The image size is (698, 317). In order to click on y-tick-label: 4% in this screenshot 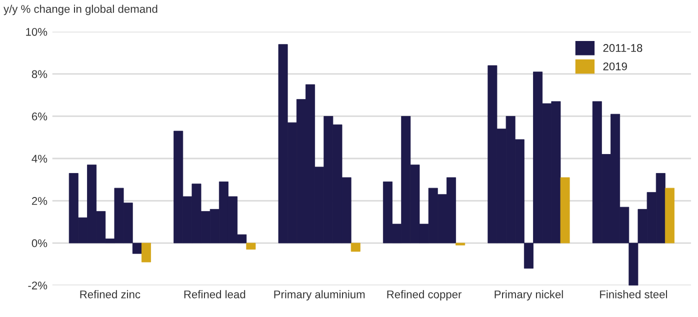, I will do `click(40, 158)`.